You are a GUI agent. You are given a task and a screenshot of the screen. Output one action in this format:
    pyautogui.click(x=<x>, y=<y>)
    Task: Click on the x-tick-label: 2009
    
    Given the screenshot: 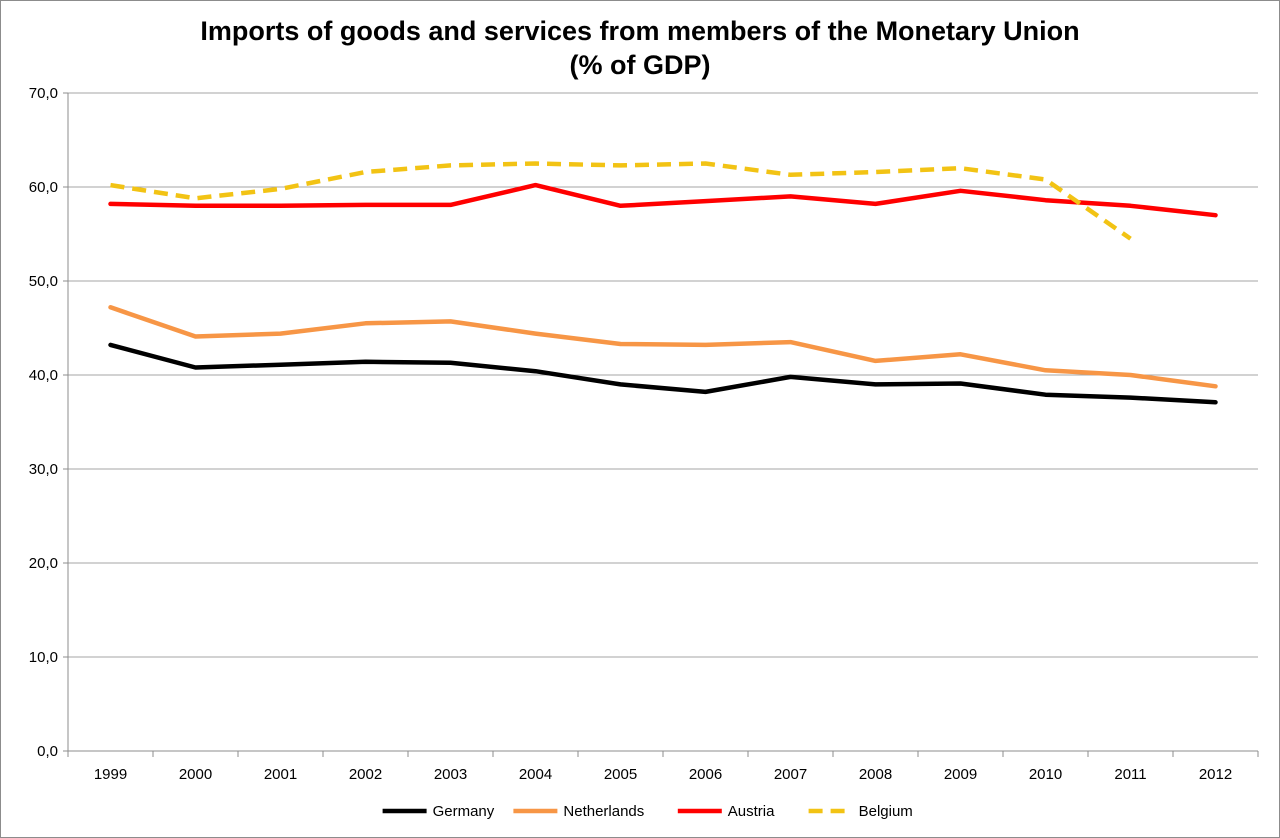 What is the action you would take?
    pyautogui.click(x=960, y=774)
    